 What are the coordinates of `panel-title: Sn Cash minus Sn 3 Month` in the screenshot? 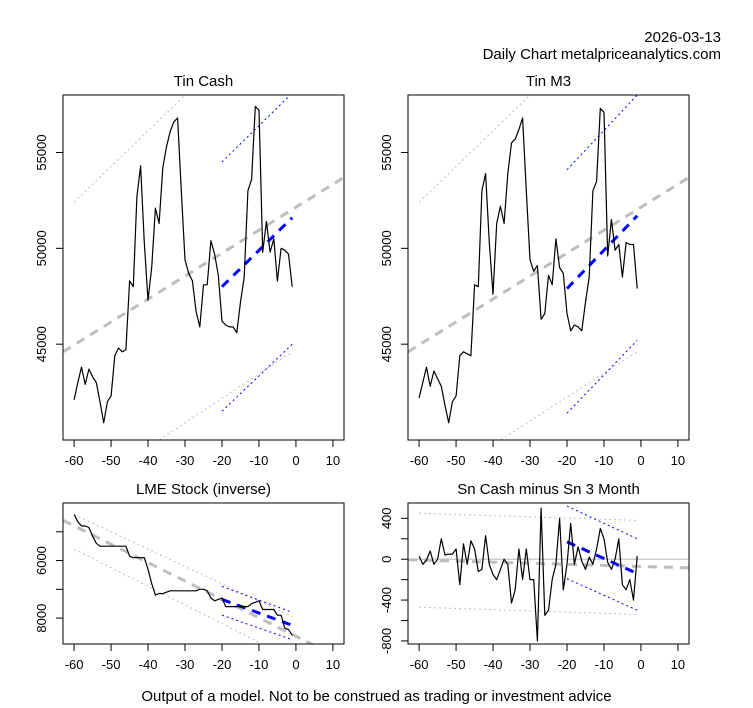 It's located at (548, 489).